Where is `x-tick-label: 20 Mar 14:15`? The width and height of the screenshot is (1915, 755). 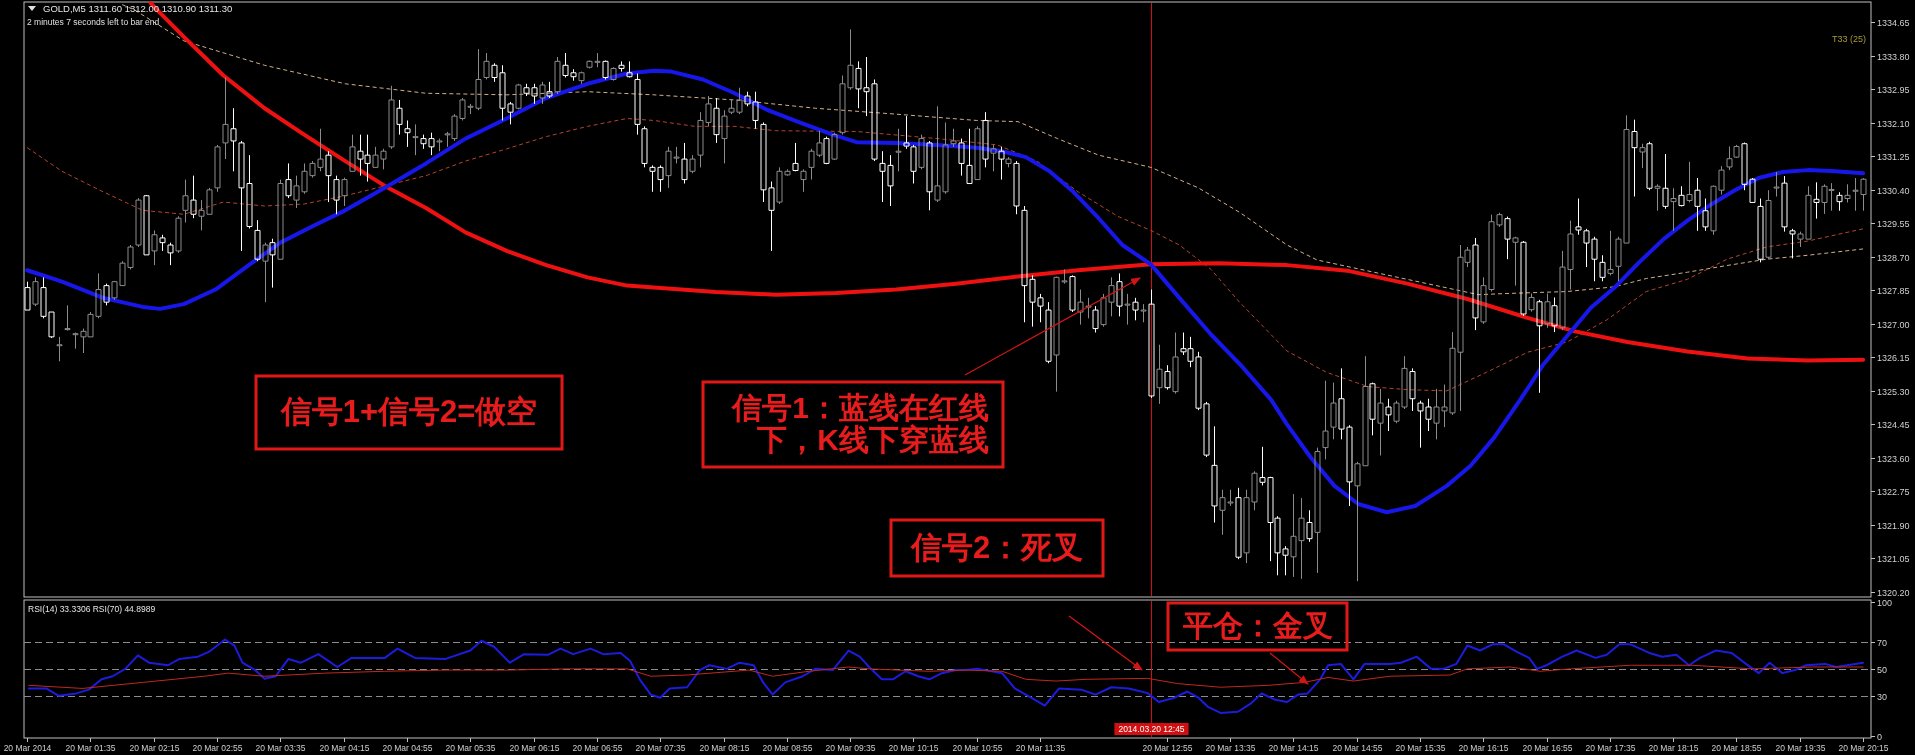
x-tick-label: 20 Mar 14:15 is located at coordinates (1293, 748).